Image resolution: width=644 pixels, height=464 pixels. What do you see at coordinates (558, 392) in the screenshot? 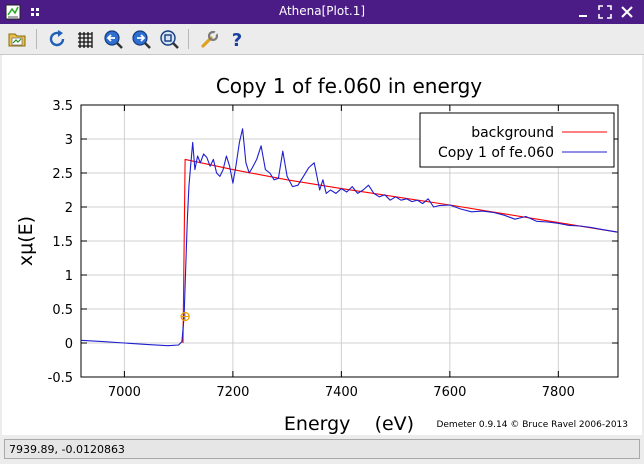
I see `x-tick-label: 7800` at bounding box center [558, 392].